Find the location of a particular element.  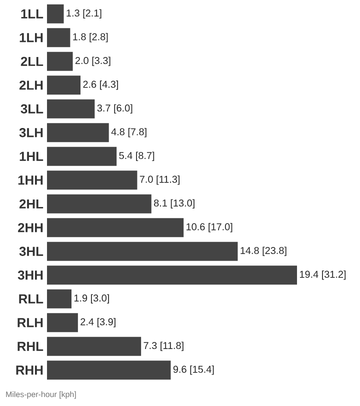

y-tick-label: 2HH is located at coordinates (30, 227).